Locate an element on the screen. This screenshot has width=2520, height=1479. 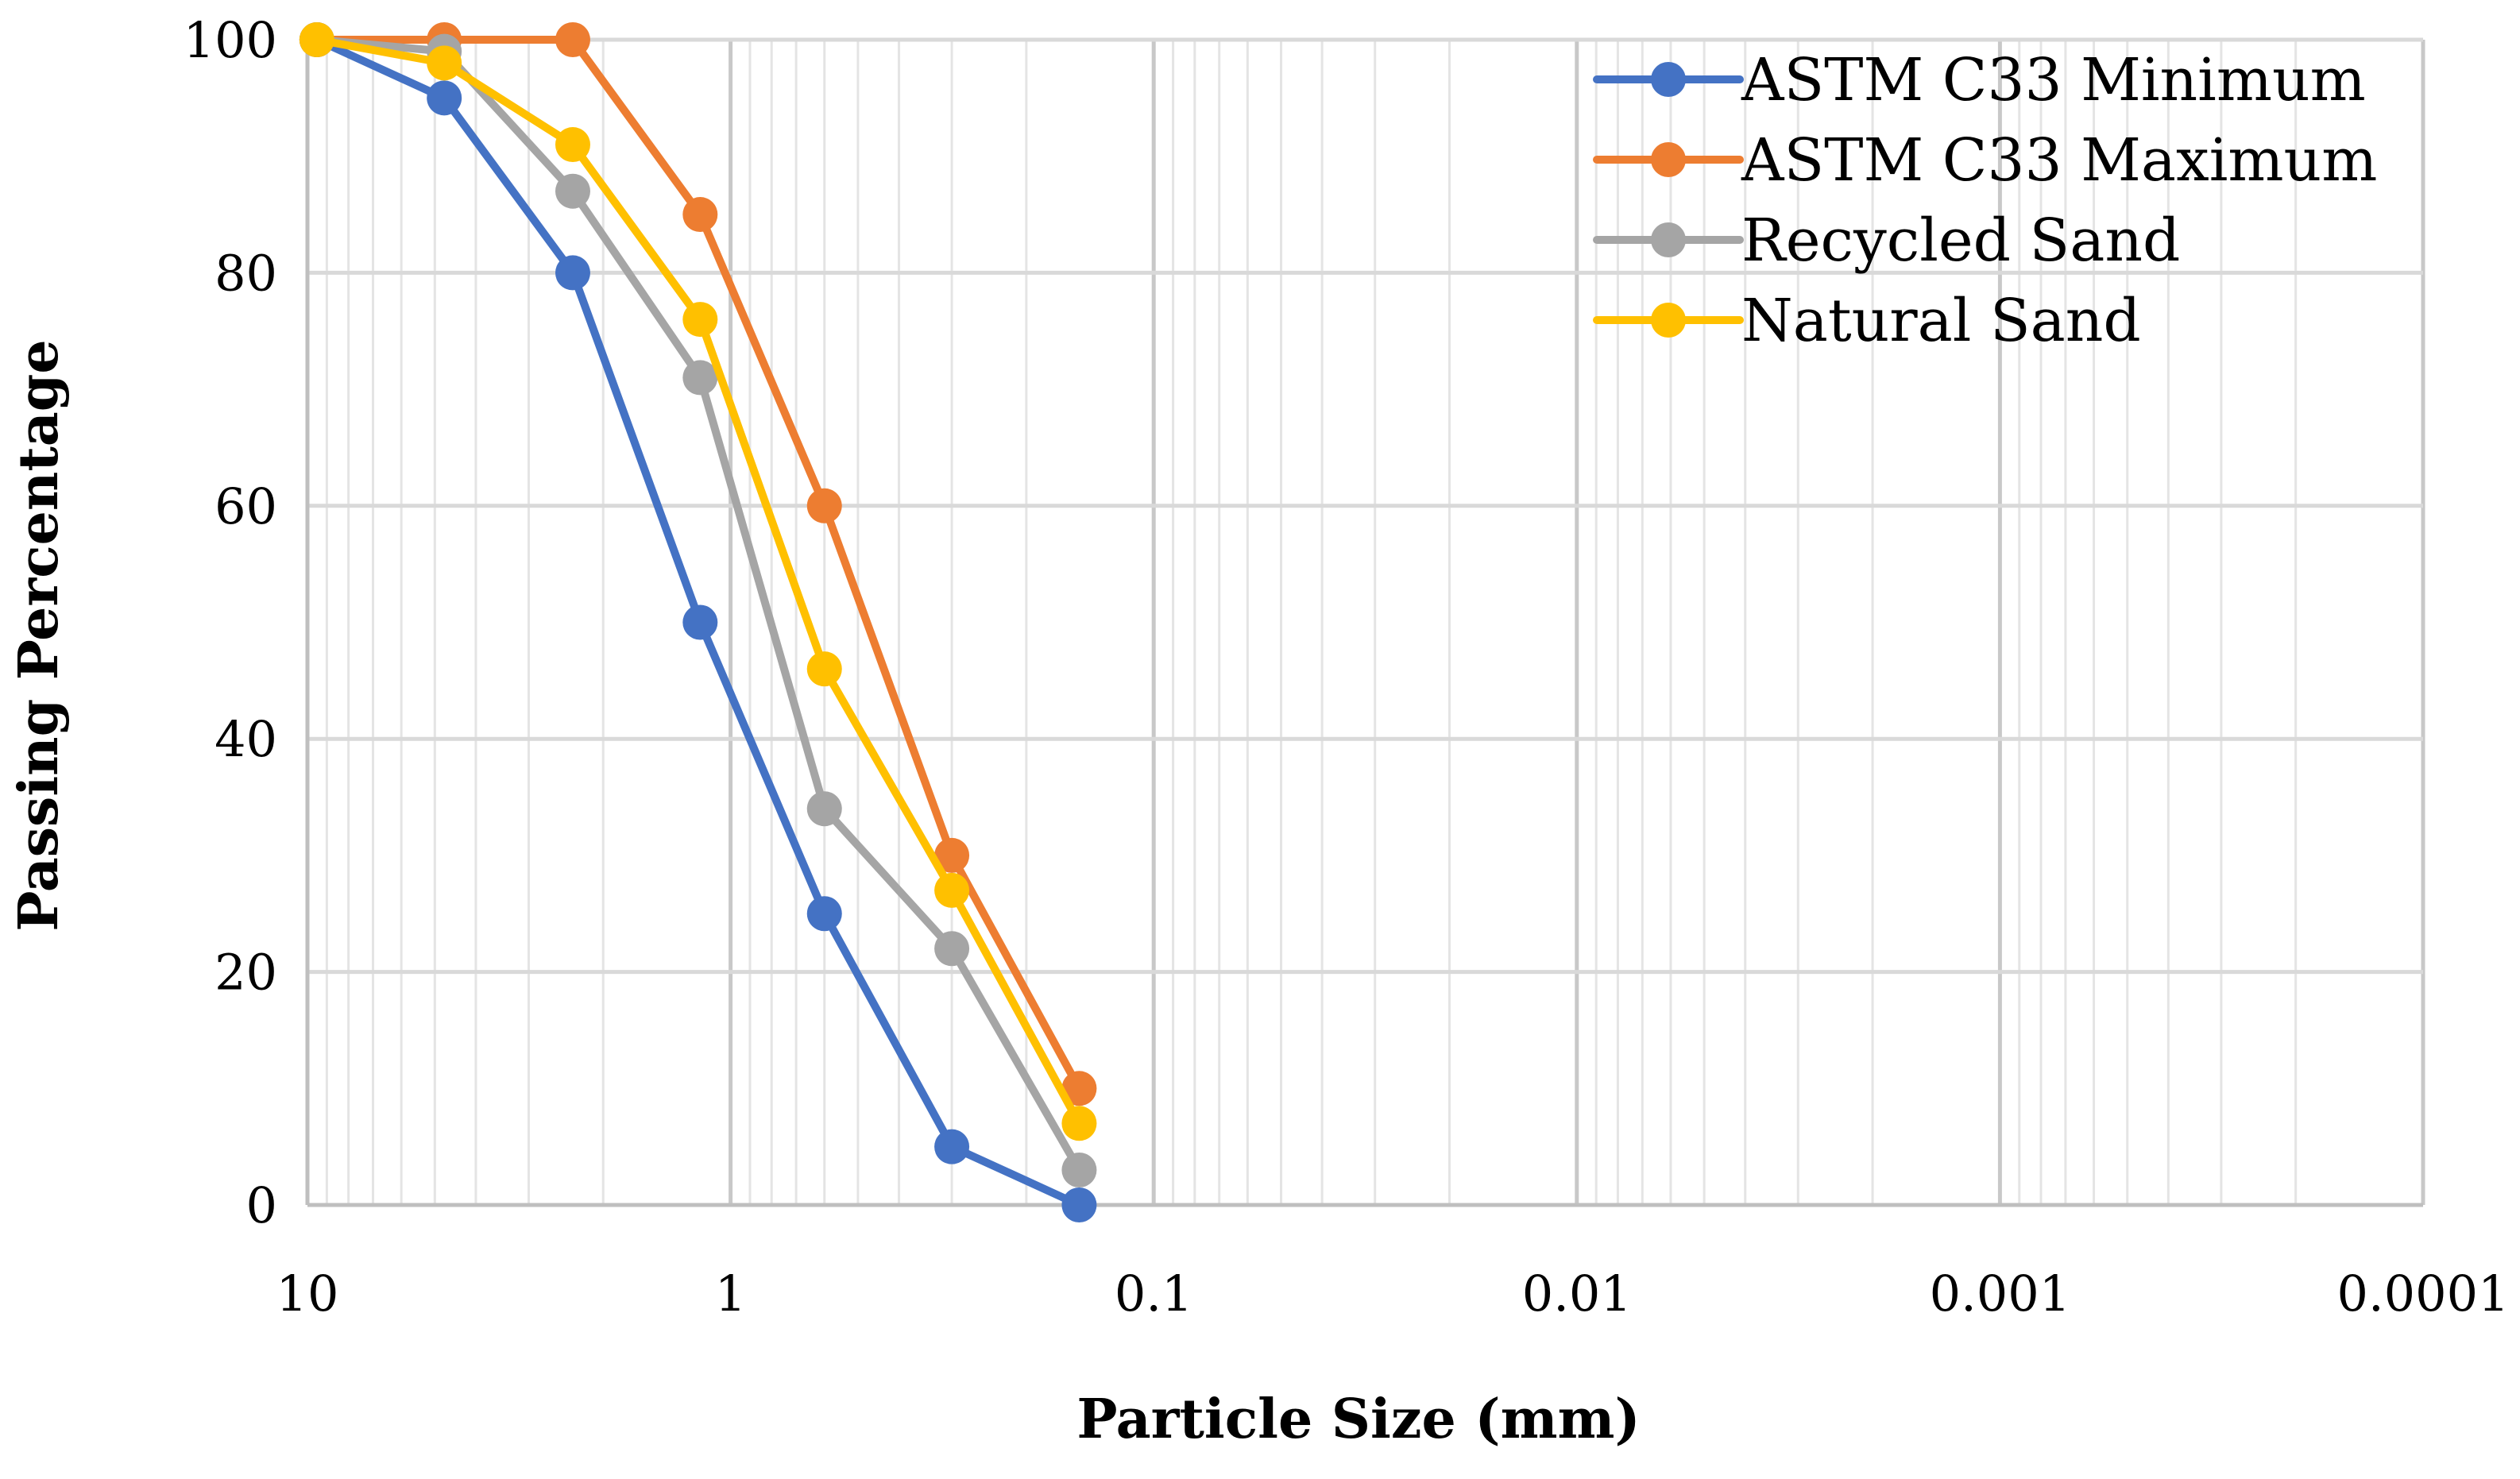
x-tick-label: 10 is located at coordinates (307, 1294).